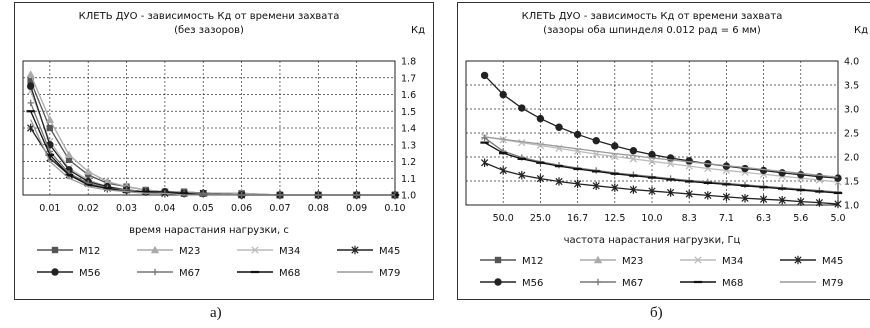 The width and height of the screenshot is (870, 328). What do you see at coordinates (88, 208) in the screenshot?
I see `x-tick-label: 0.02` at bounding box center [88, 208].